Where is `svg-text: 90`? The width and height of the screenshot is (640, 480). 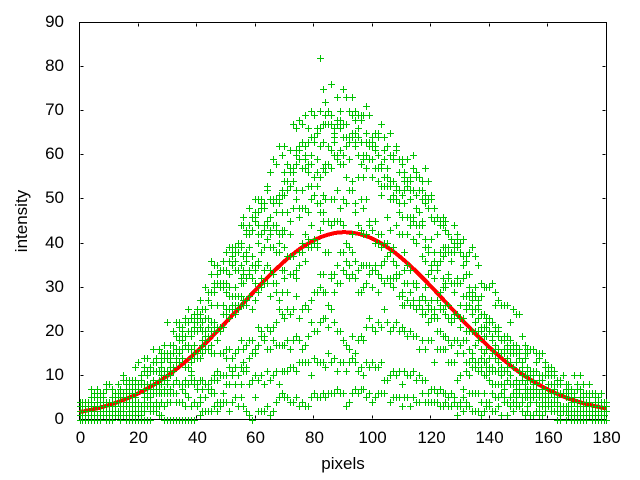 svg-text: 90 is located at coordinates (54, 21).